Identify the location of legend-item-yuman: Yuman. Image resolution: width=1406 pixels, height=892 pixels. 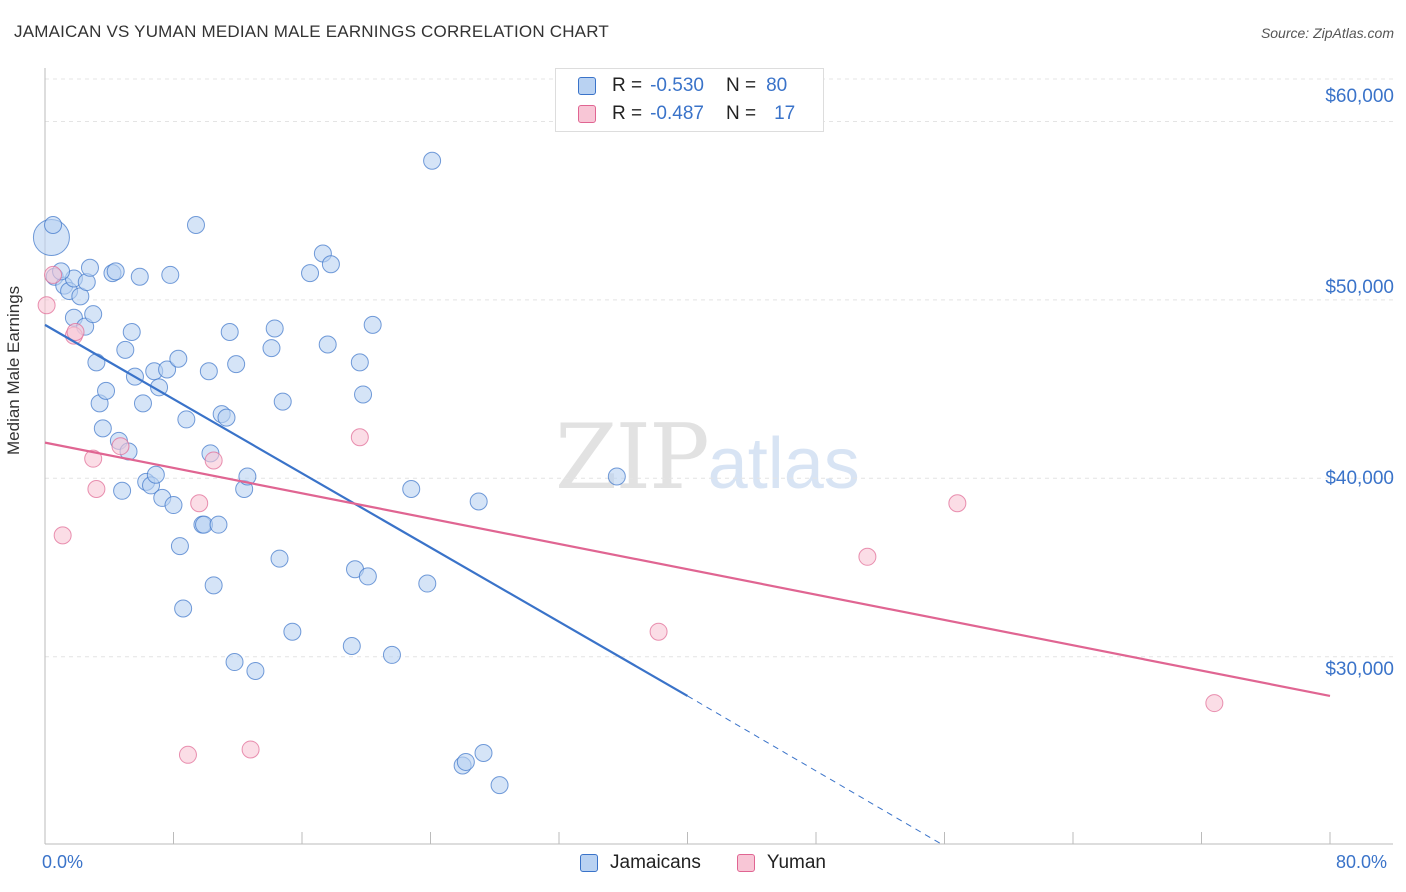
(781, 863).